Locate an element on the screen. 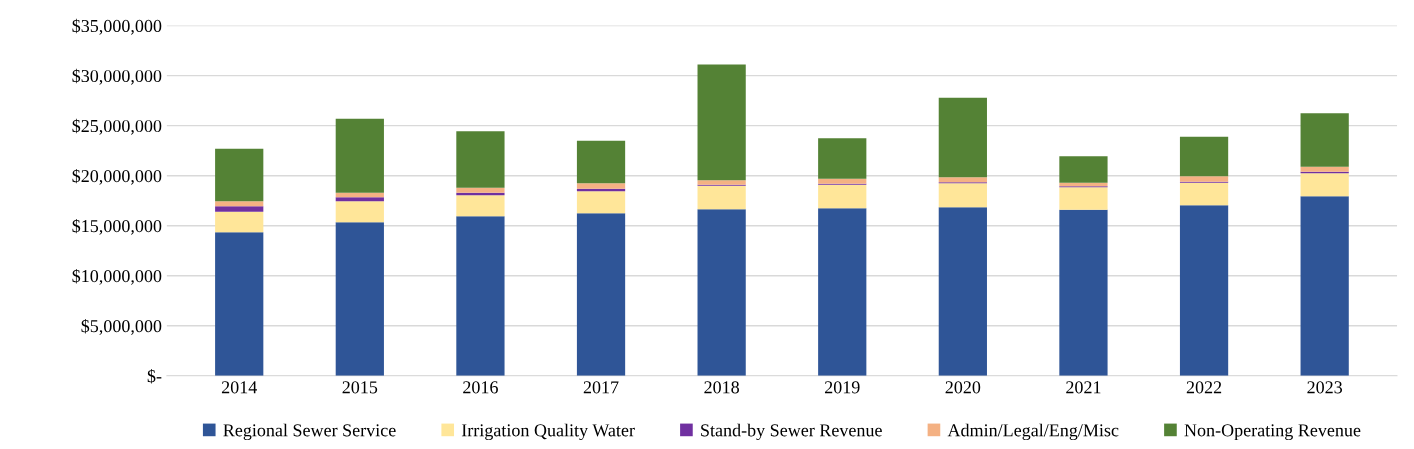 The width and height of the screenshot is (1414, 449). y-tick-label: $- is located at coordinates (154, 376).